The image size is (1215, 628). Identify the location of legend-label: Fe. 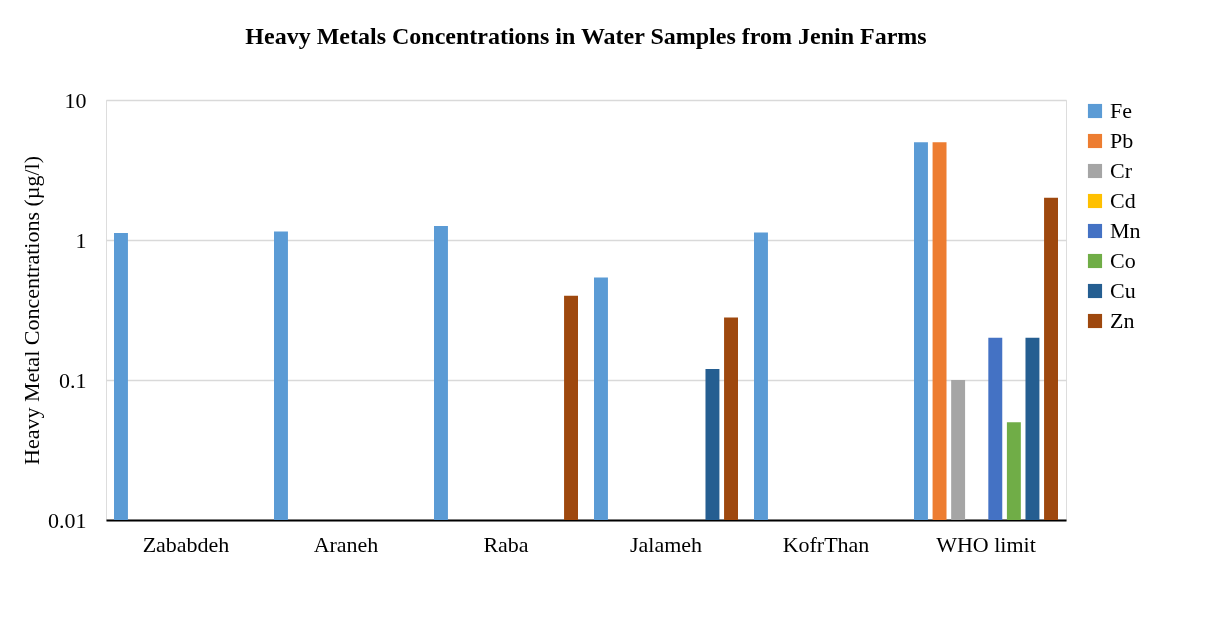
(1121, 110).